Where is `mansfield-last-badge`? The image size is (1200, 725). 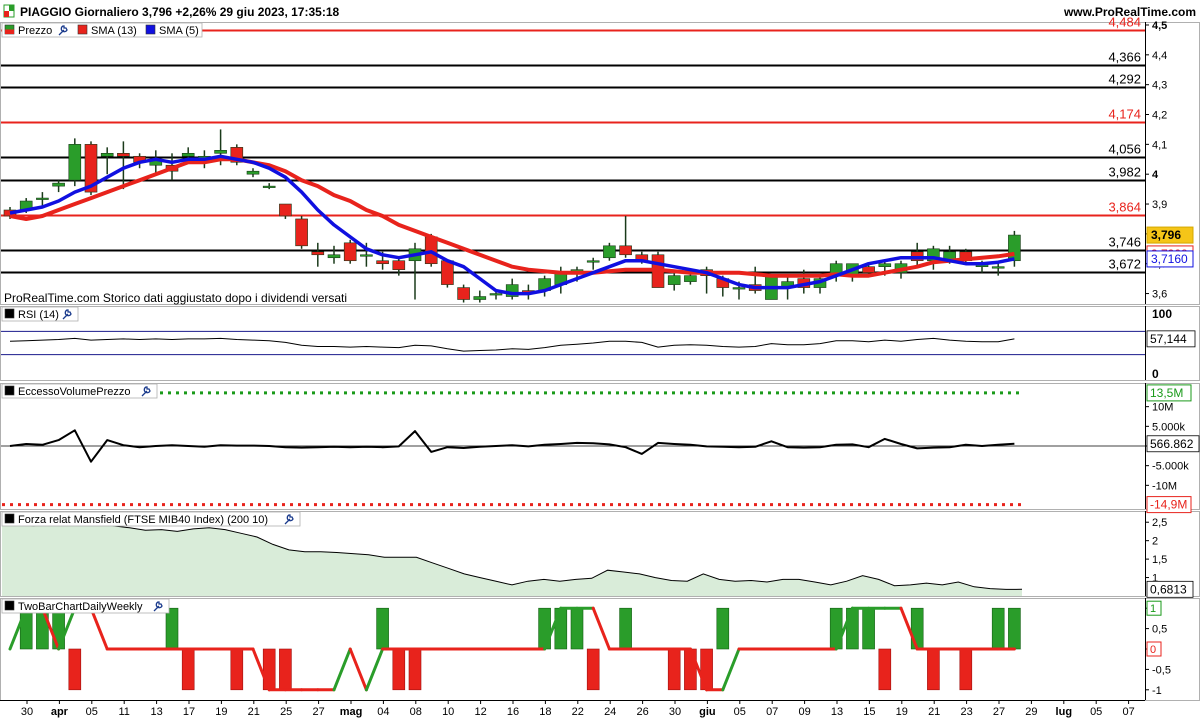
mansfield-last-badge is located at coordinates (1170, 589).